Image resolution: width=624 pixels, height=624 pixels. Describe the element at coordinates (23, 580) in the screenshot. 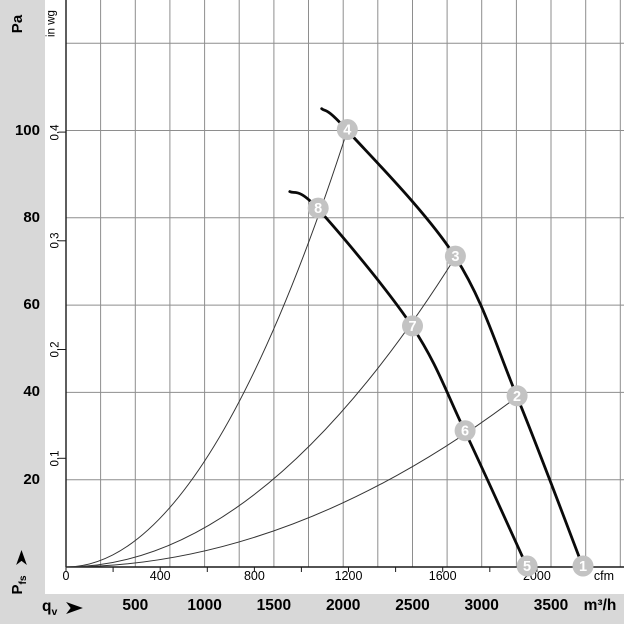

I see `pressure-symbol-sub: fs` at that location.